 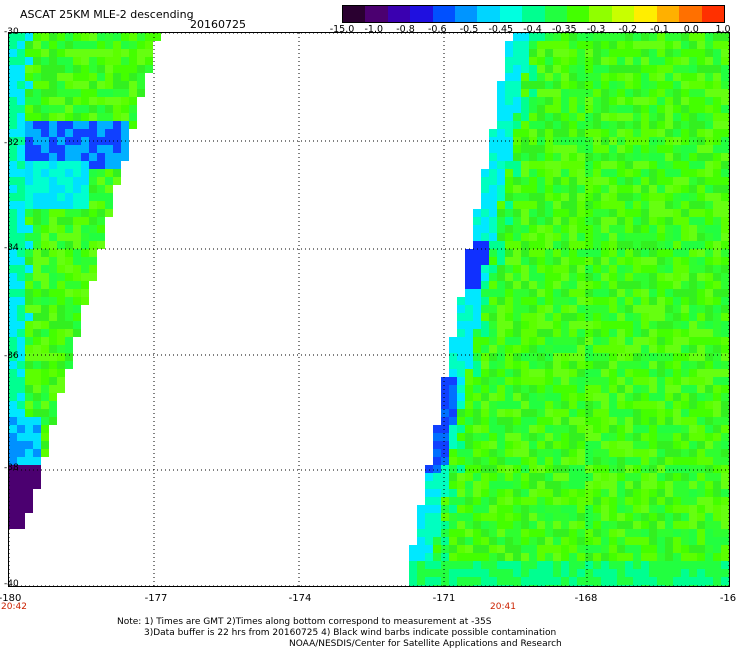 I want to click on color-scale-label: 0.0, so click(x=691, y=29).